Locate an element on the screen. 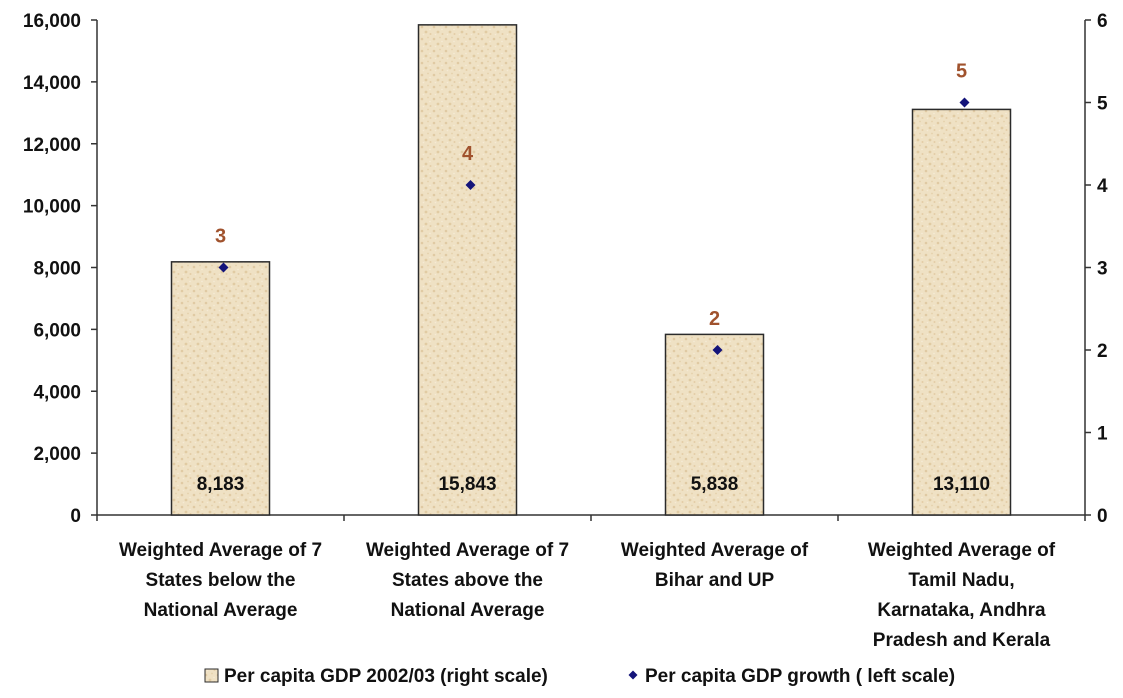 The image size is (1123, 698). category-label-line: Karnataka, Andhra is located at coordinates (961, 610).